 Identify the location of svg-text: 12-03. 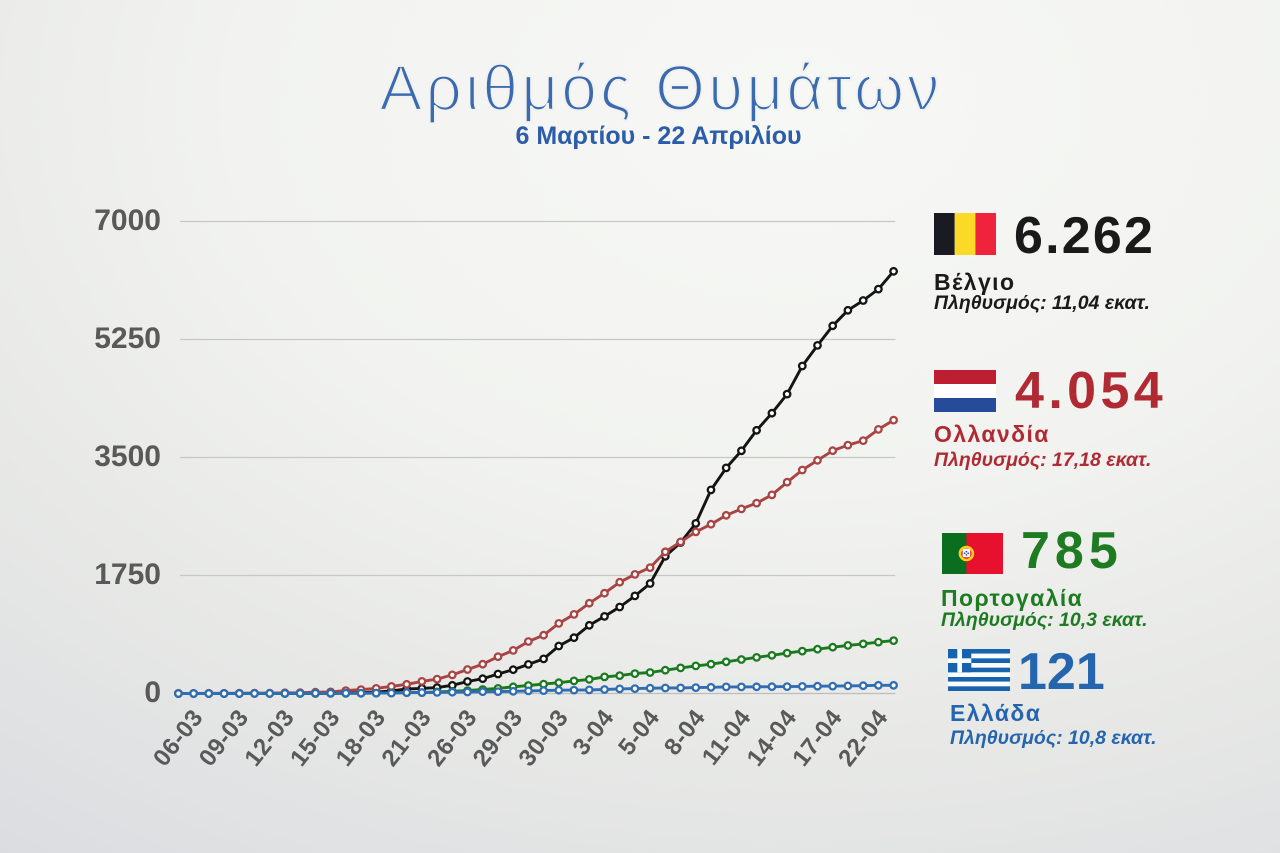
(269, 738).